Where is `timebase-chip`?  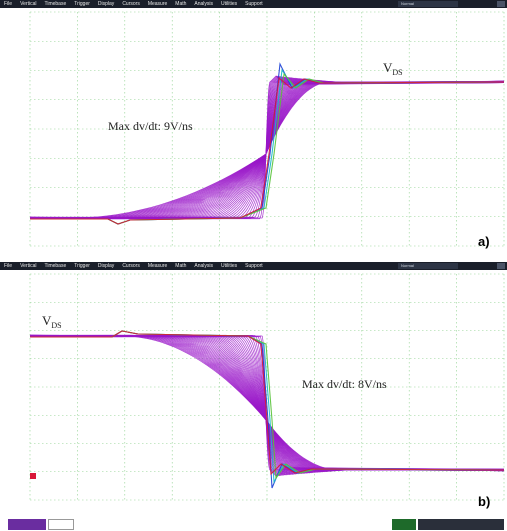
timebase-chip is located at coordinates (404, 524).